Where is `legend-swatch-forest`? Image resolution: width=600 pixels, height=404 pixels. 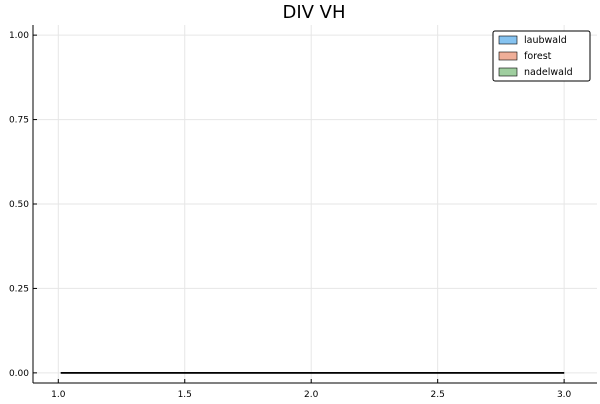
legend-swatch-forest is located at coordinates (508, 56).